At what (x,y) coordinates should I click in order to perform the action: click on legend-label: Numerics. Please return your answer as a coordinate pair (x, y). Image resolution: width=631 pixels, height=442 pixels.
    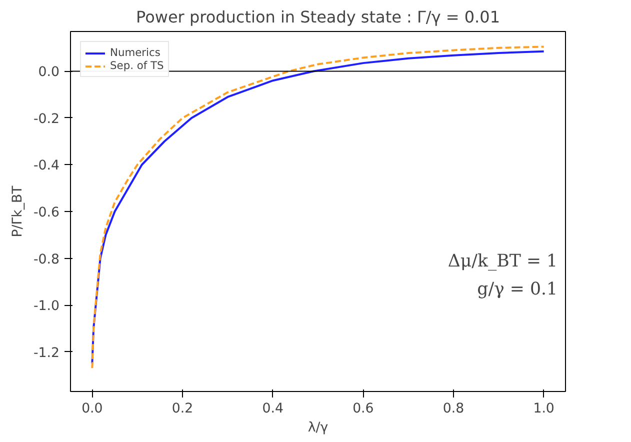
    Looking at the image, I should click on (135, 52).